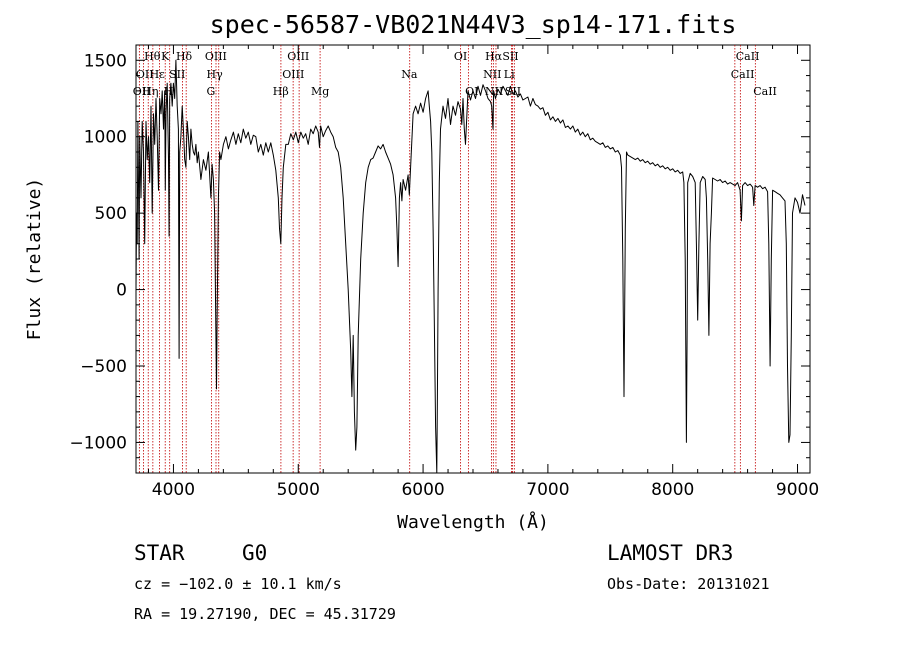 This screenshot has width=900, height=649. I want to click on x-axis-label: Wavelength (Å), so click(473, 522).